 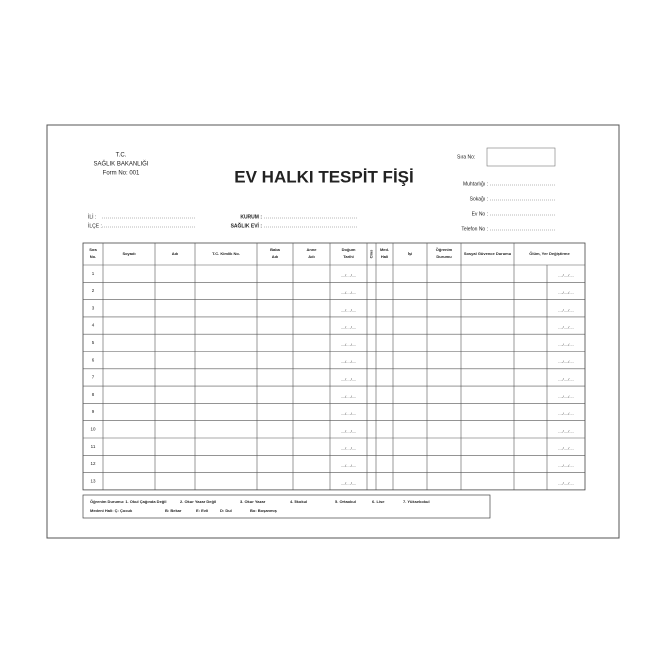 I want to click on row-number: 11, so click(x=93, y=446).